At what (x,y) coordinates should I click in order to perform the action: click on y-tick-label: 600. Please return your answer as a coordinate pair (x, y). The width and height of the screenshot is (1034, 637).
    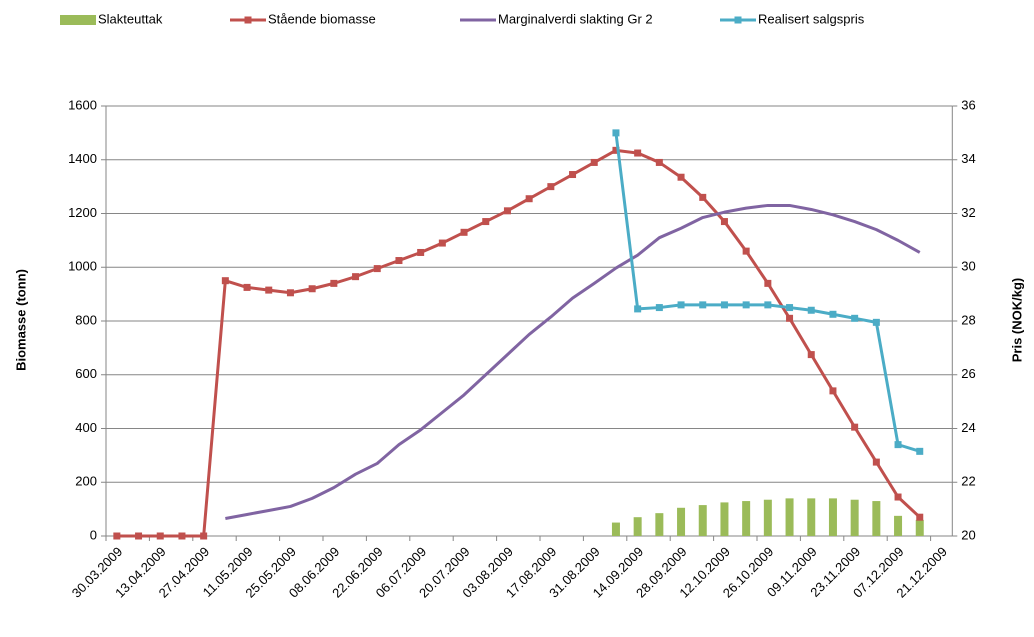
    Looking at the image, I should click on (86, 373).